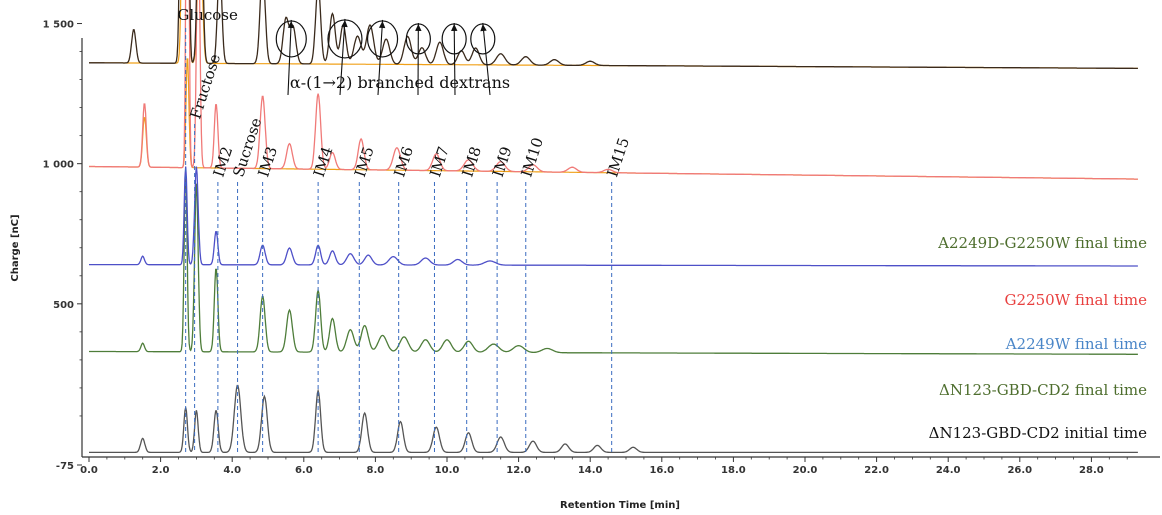  I want to click on annotation-layer: α-(1→2) branched dextrans, so click(392, 57).